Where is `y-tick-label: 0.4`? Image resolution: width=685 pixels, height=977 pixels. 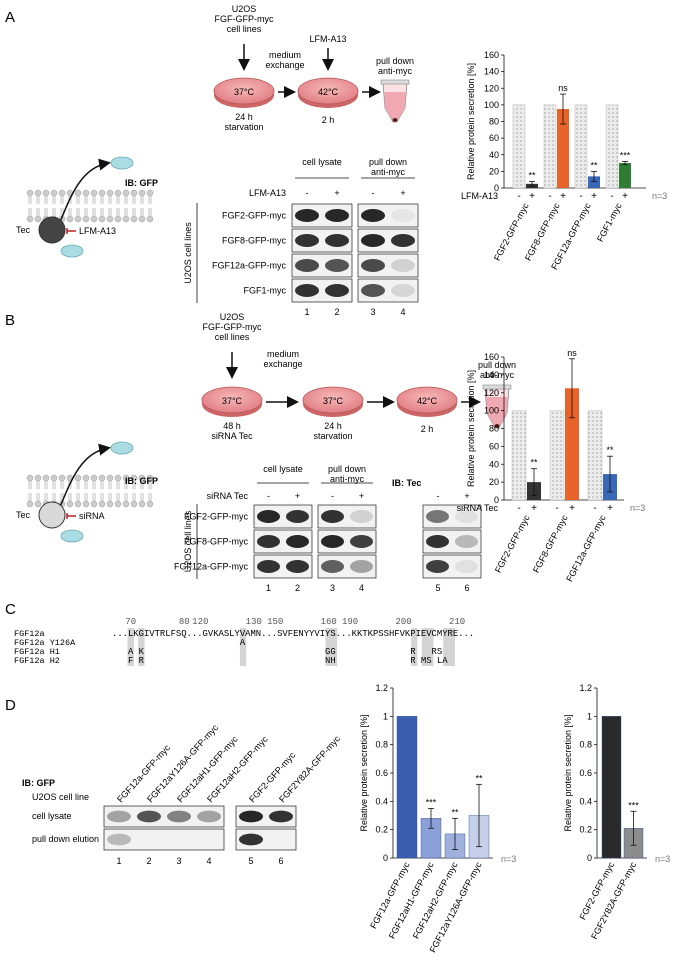
y-tick-label: 0.4 is located at coordinates (381, 801).